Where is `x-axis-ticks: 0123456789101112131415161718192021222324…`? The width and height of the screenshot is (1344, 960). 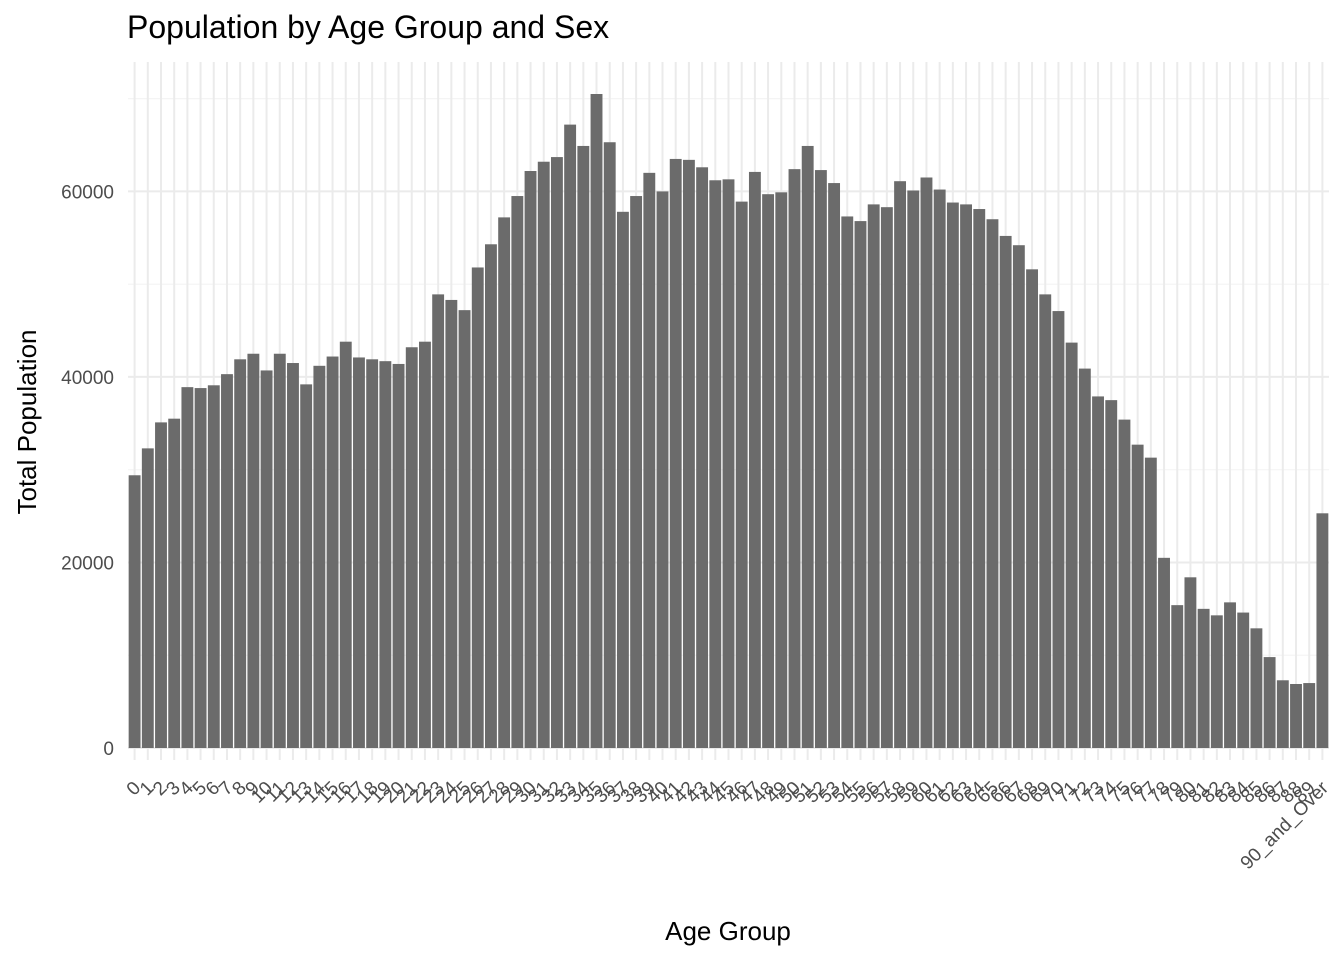 x-axis-ticks: 0123456789101112131415161718192021222324… is located at coordinates (728, 825).